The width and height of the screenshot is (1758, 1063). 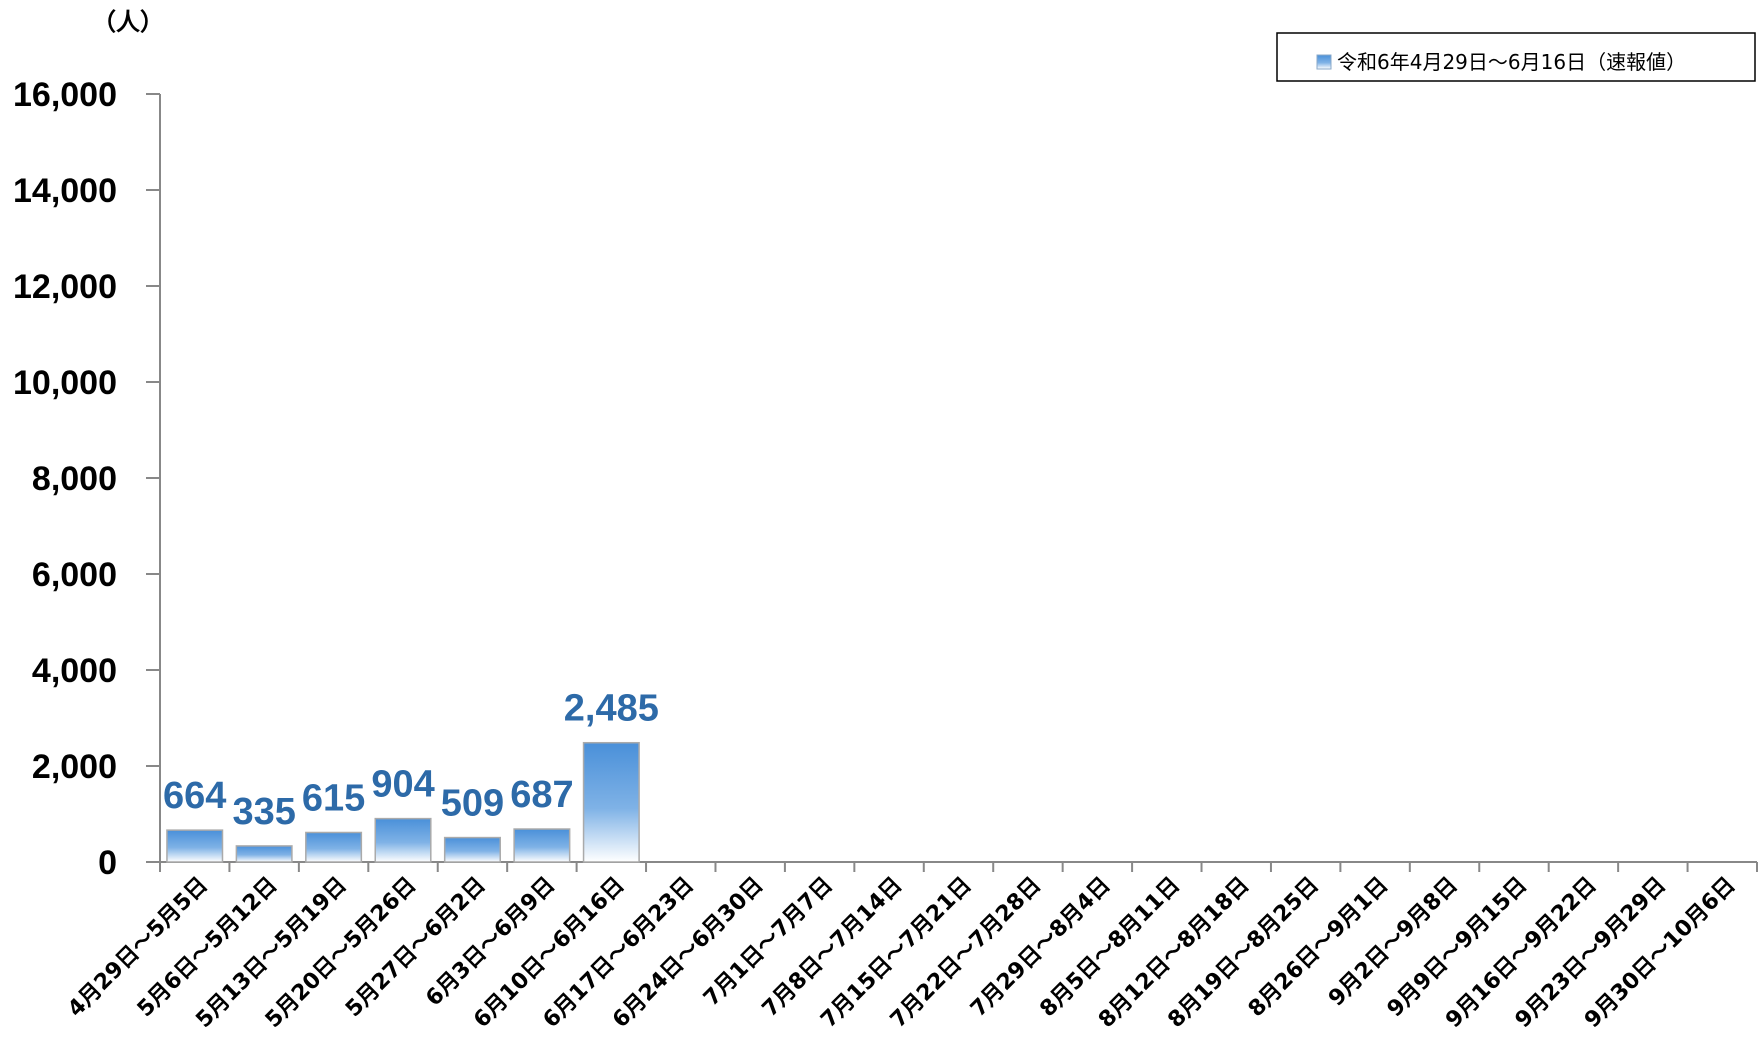 What do you see at coordinates (65, 191) in the screenshot?
I see `y-tick-label: 14,000` at bounding box center [65, 191].